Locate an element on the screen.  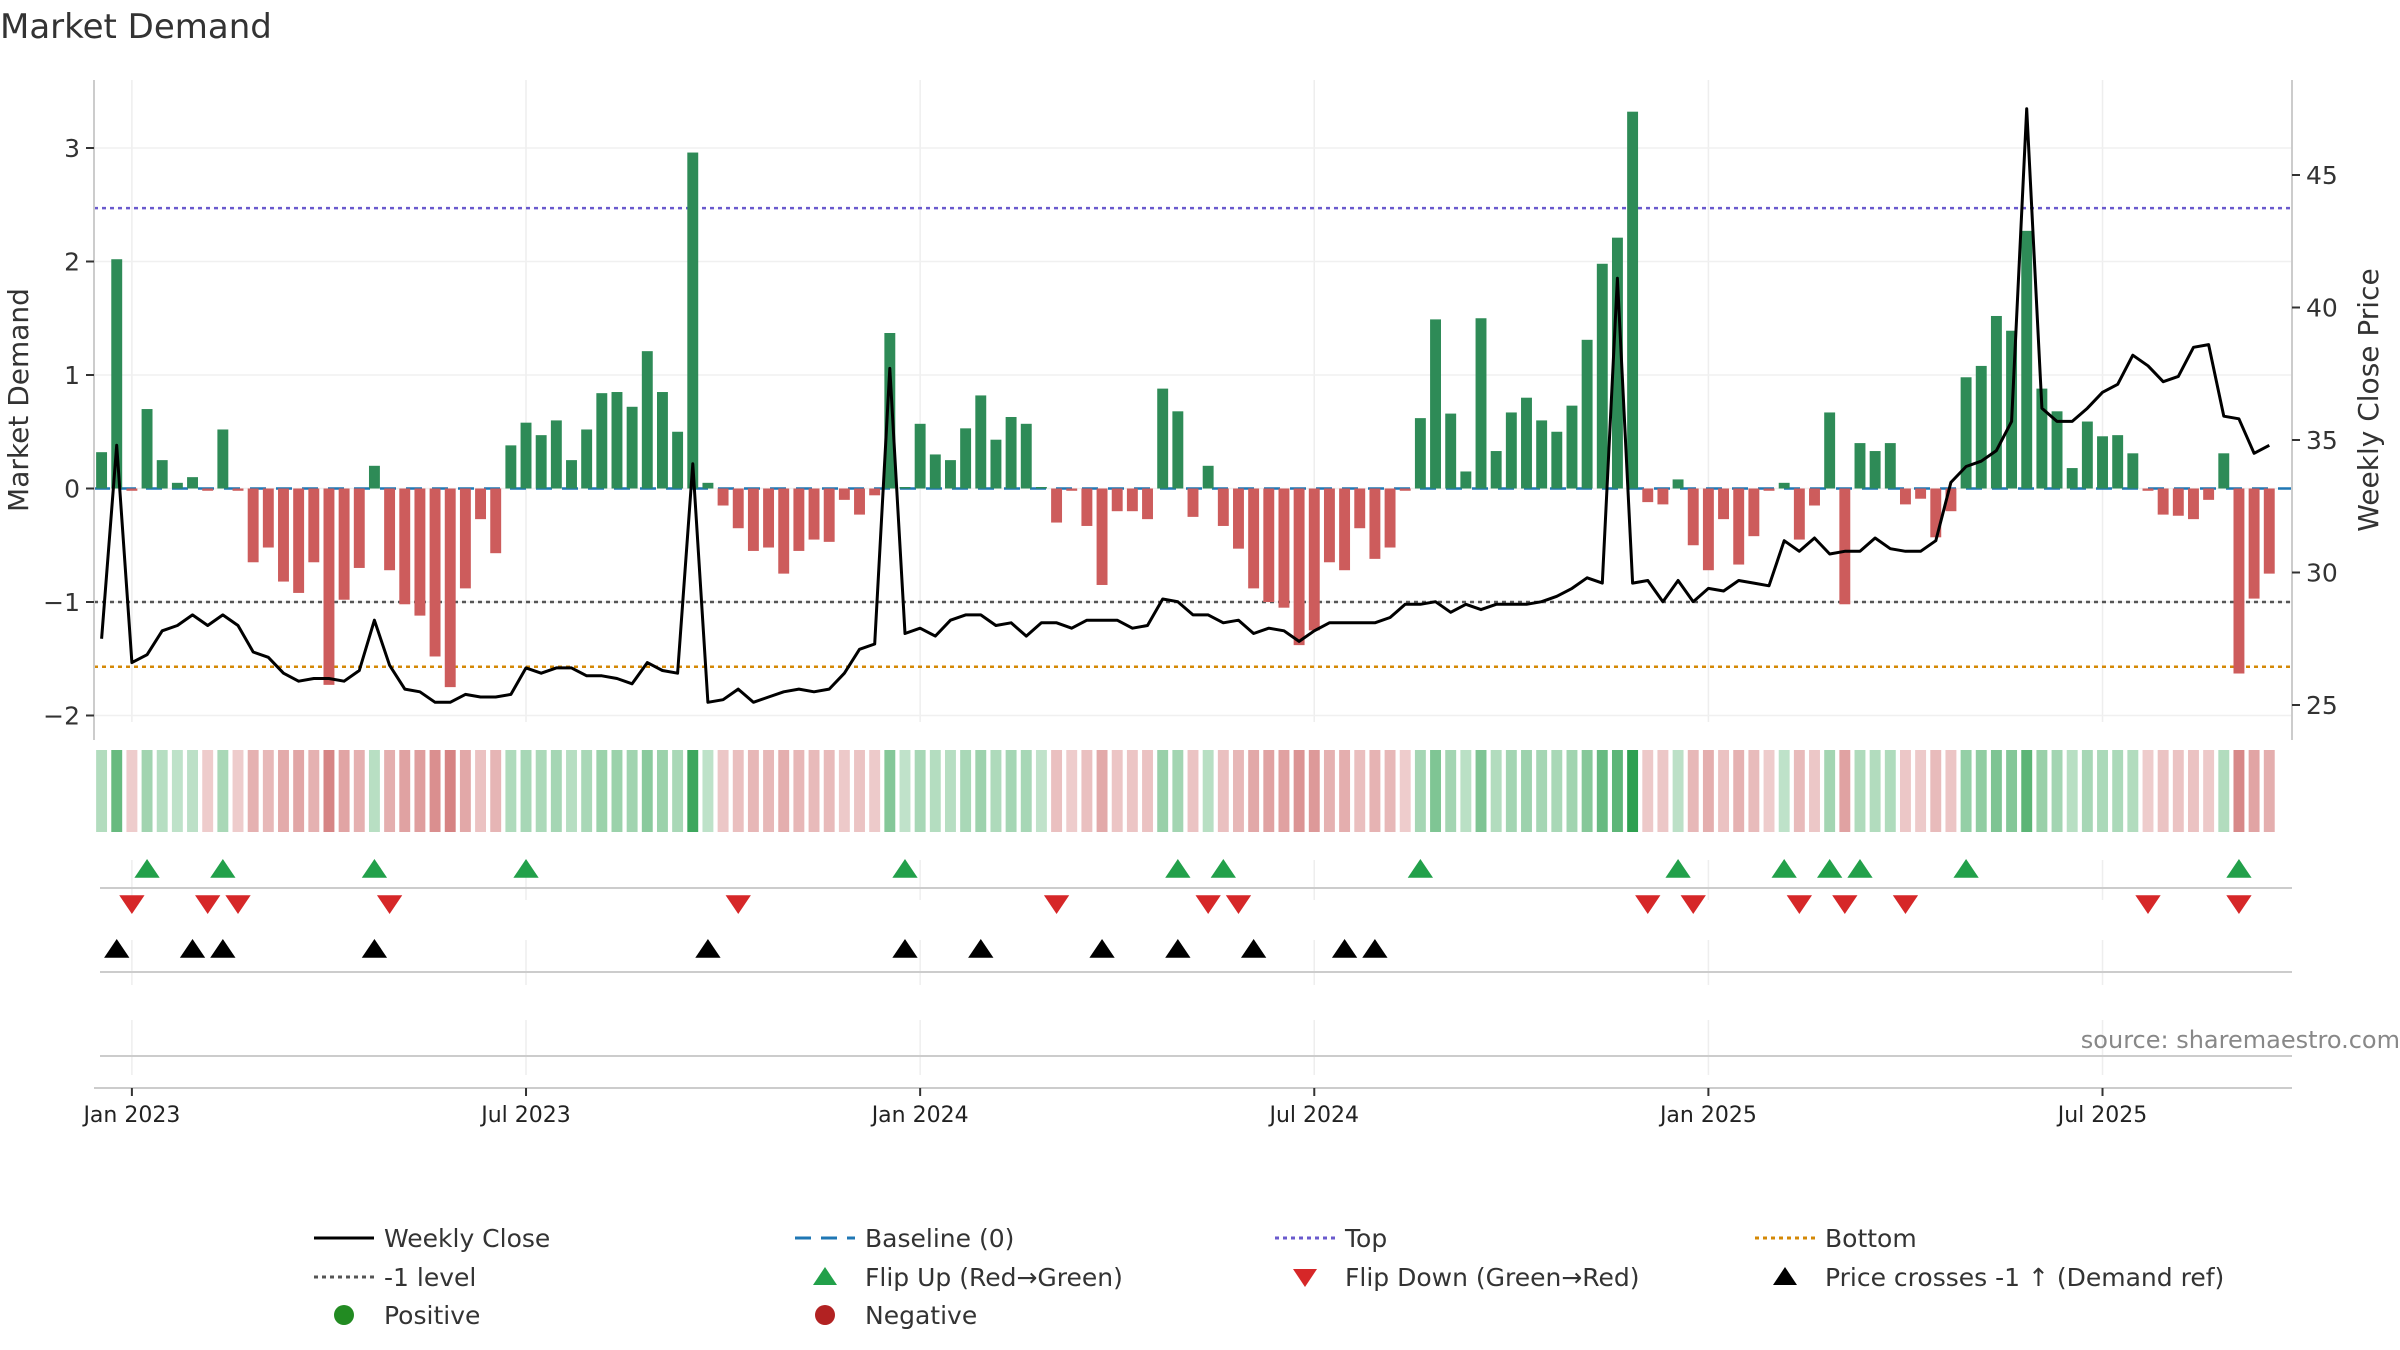
legend-item: Bottom is located at coordinates (1836, 1238).